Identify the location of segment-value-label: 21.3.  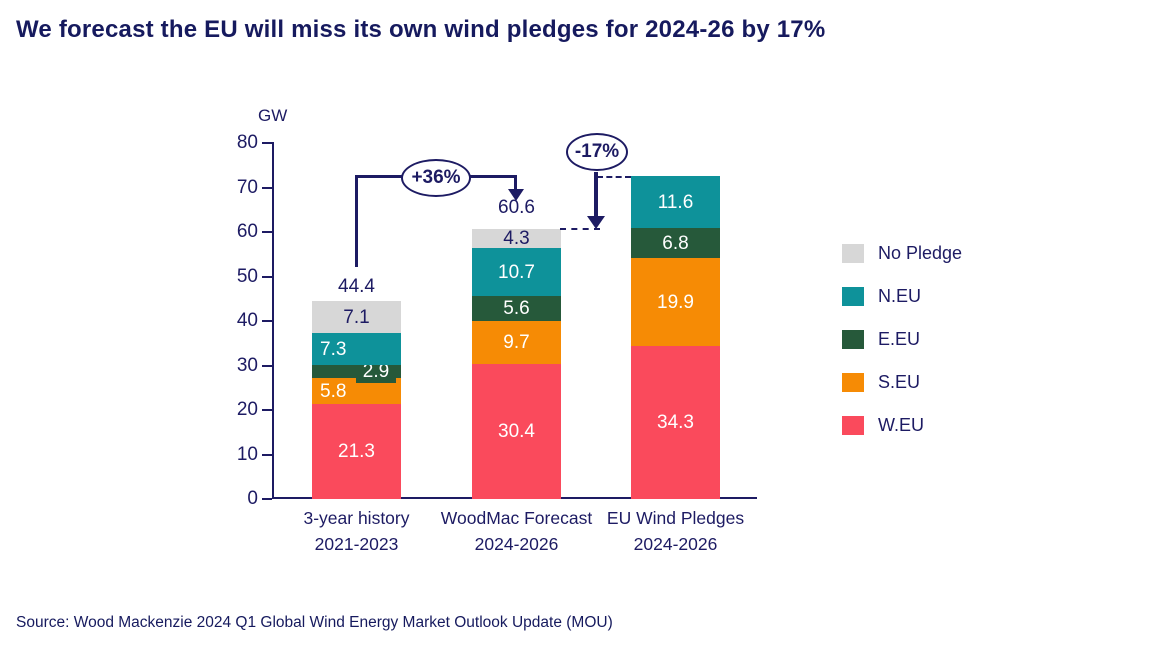
(356, 451).